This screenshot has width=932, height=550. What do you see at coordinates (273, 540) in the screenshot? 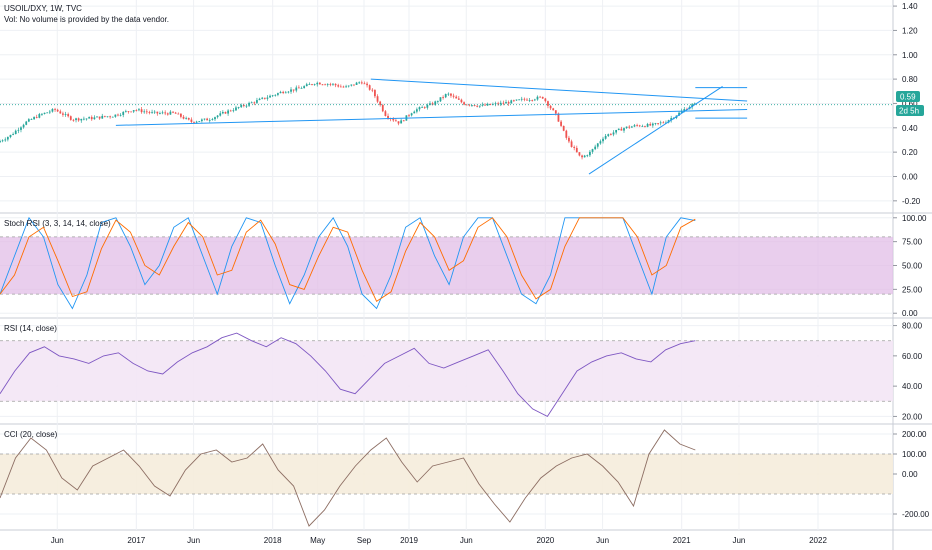
I see `x-tick-label: 2018` at bounding box center [273, 540].